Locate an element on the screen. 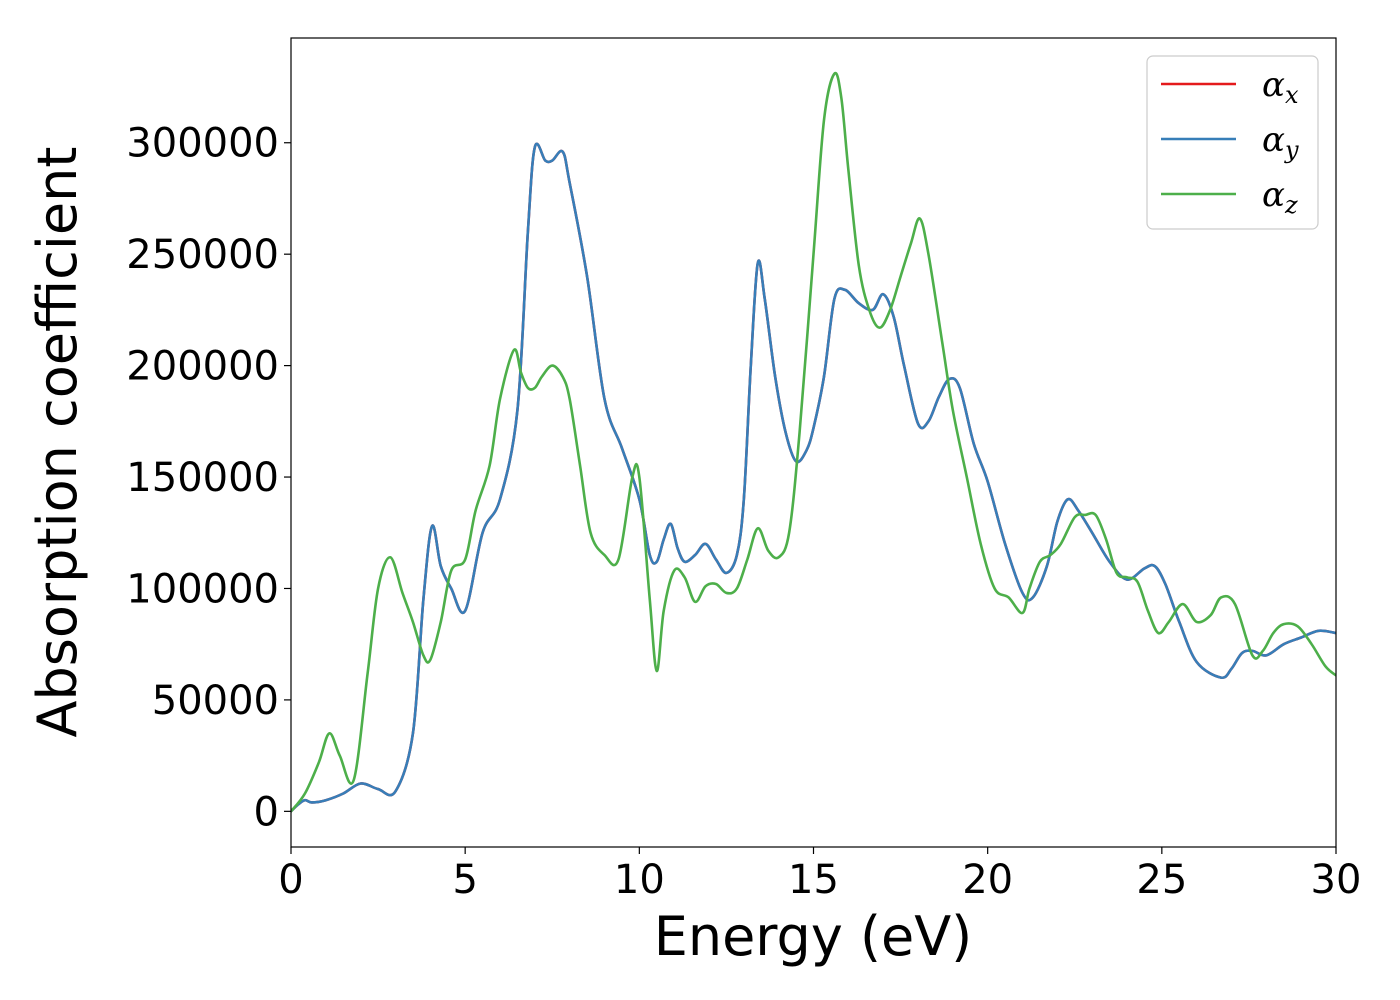 Image resolution: width=1400 pixels, height=1000 pixels. x-tick-label: 30 is located at coordinates (1336, 880).